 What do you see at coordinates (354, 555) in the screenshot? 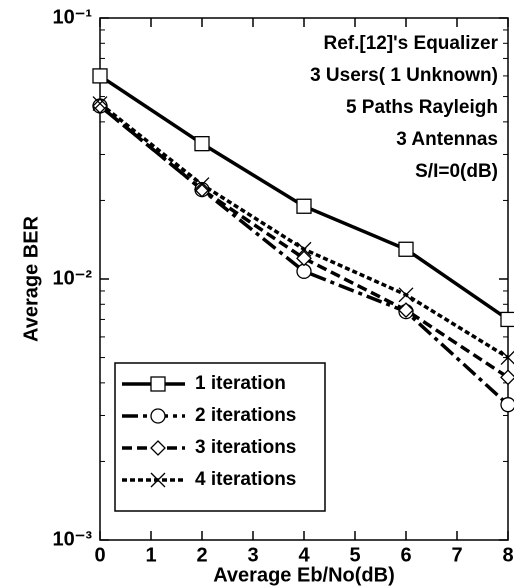
I see `x-tick-label: 5` at bounding box center [354, 555].